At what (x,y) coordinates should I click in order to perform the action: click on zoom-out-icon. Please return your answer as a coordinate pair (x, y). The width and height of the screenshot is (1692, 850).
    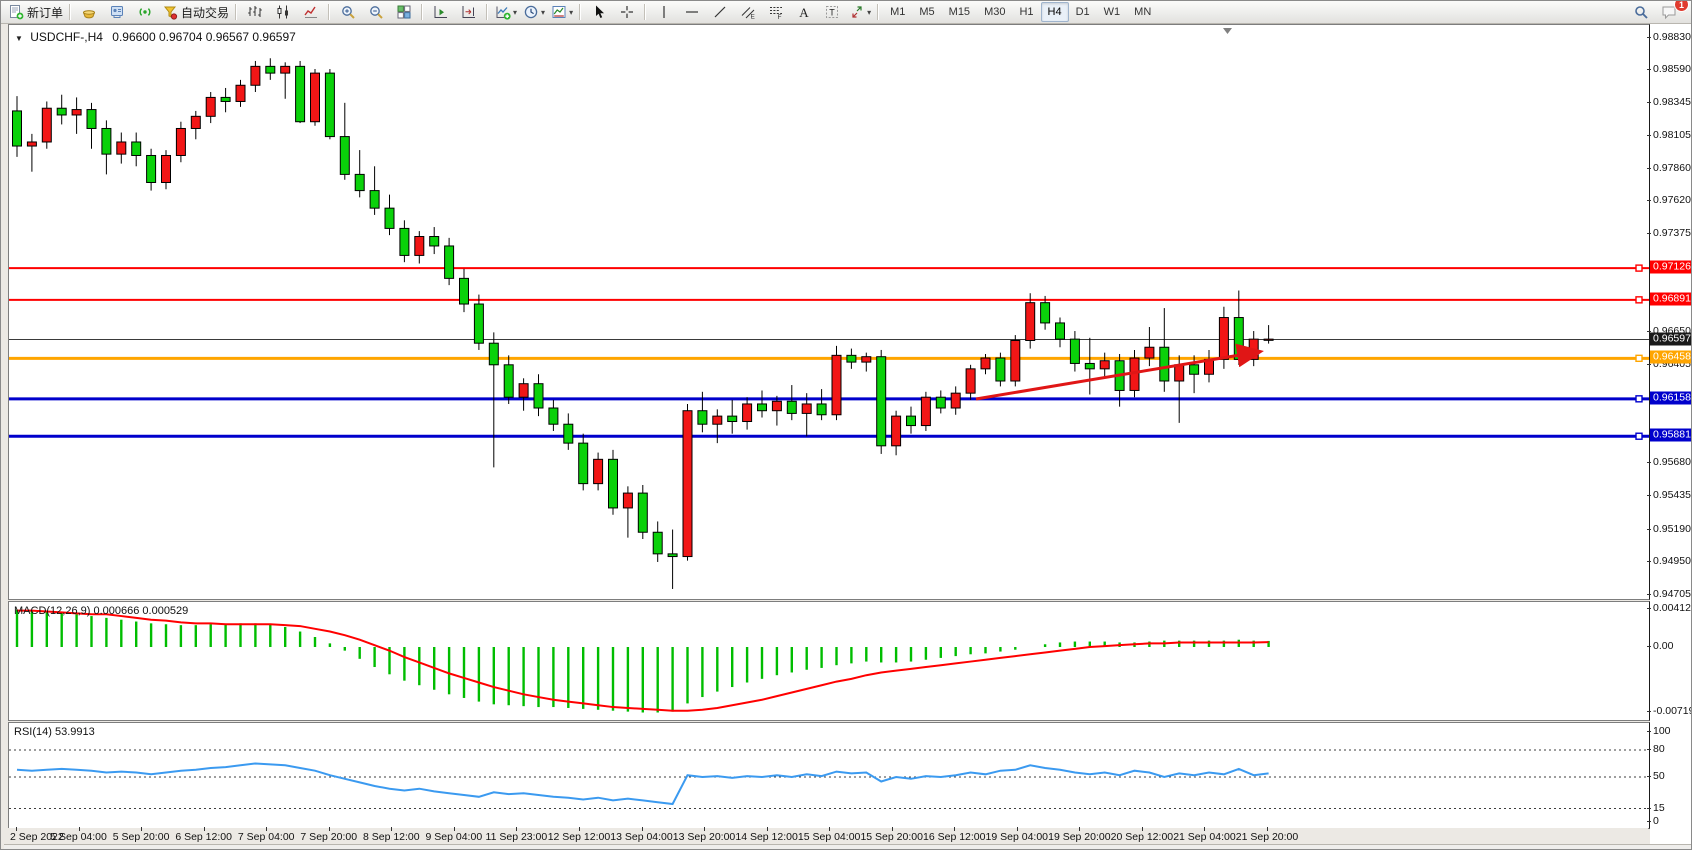
    Looking at the image, I should click on (376, 12).